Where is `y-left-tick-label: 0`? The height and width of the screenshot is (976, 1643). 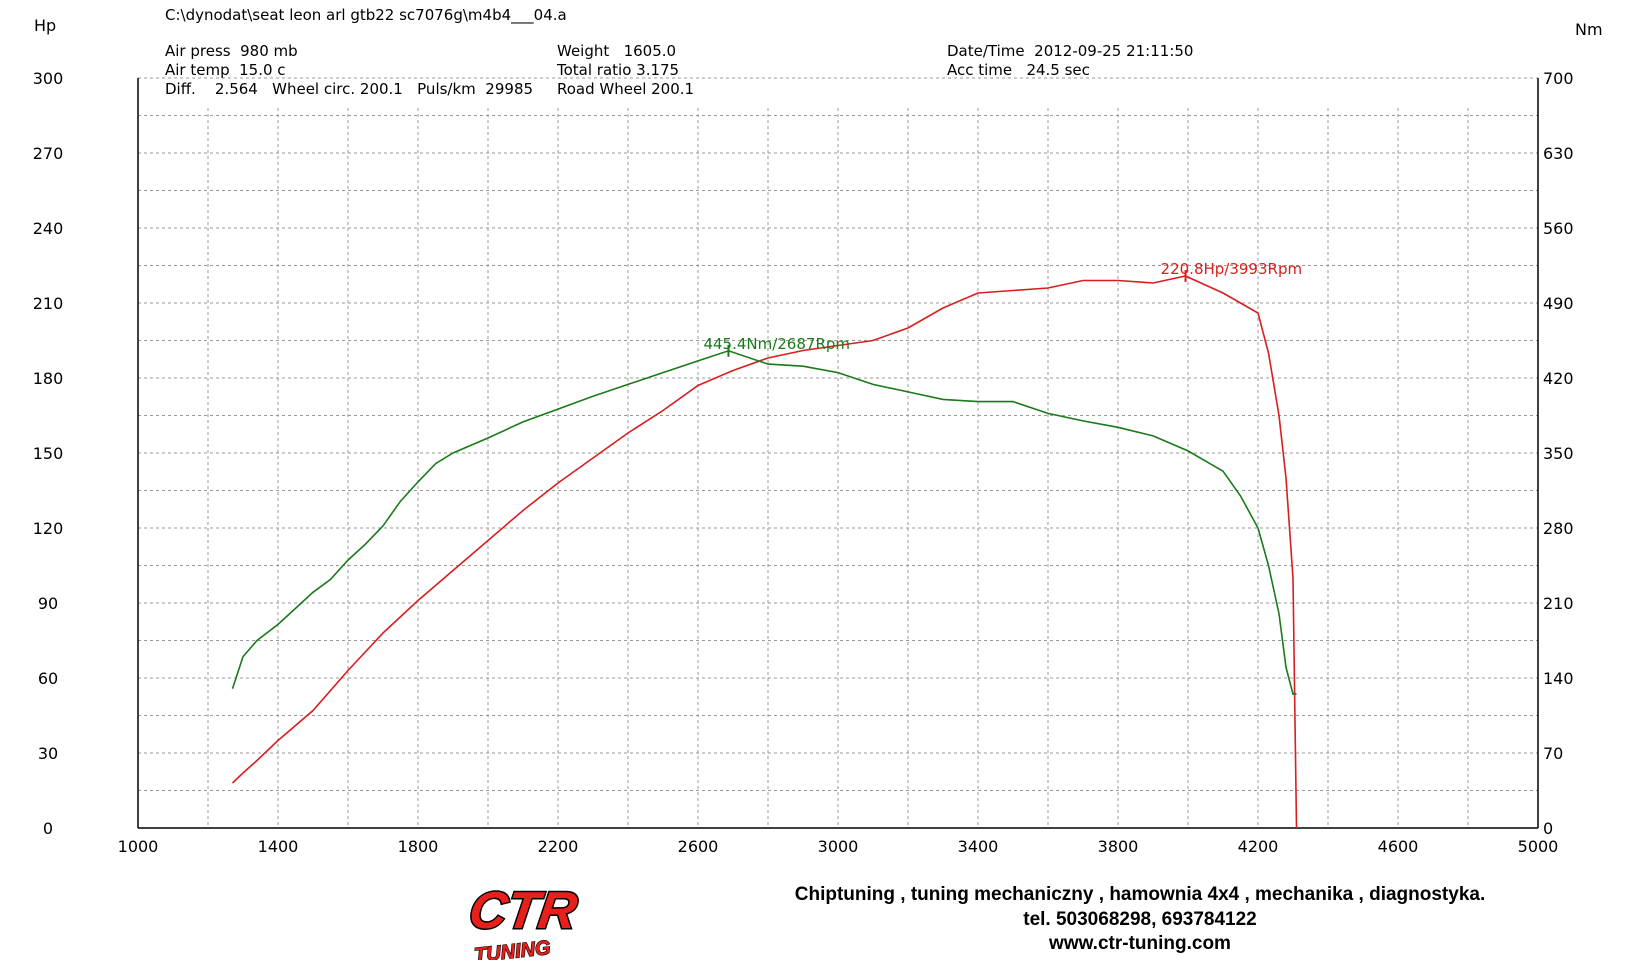
y-left-tick-label: 0 is located at coordinates (48, 828).